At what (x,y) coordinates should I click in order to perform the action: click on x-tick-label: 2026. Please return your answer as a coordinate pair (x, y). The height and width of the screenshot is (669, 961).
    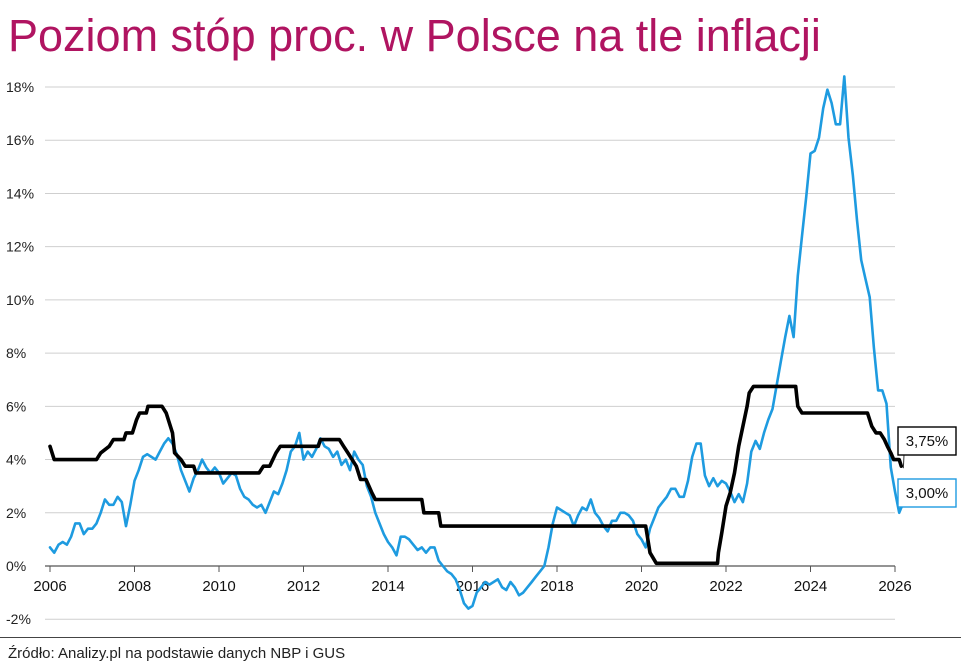
    Looking at the image, I should click on (894, 586).